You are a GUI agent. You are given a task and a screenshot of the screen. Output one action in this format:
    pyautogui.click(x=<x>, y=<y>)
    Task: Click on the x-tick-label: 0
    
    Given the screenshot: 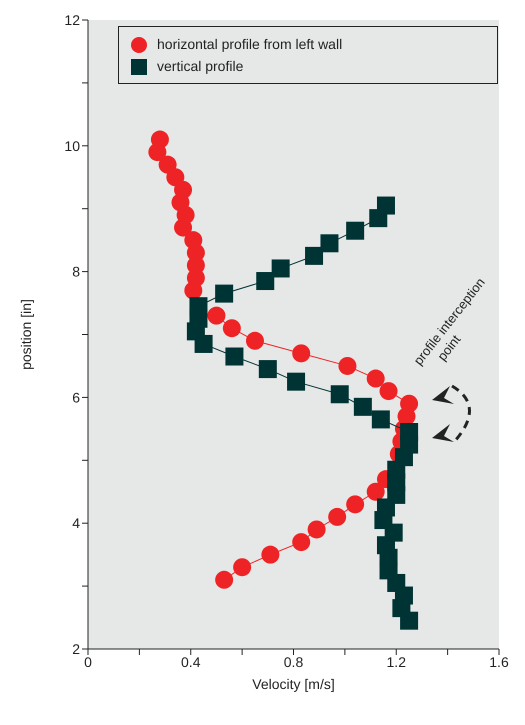 What is the action you would take?
    pyautogui.click(x=88, y=662)
    